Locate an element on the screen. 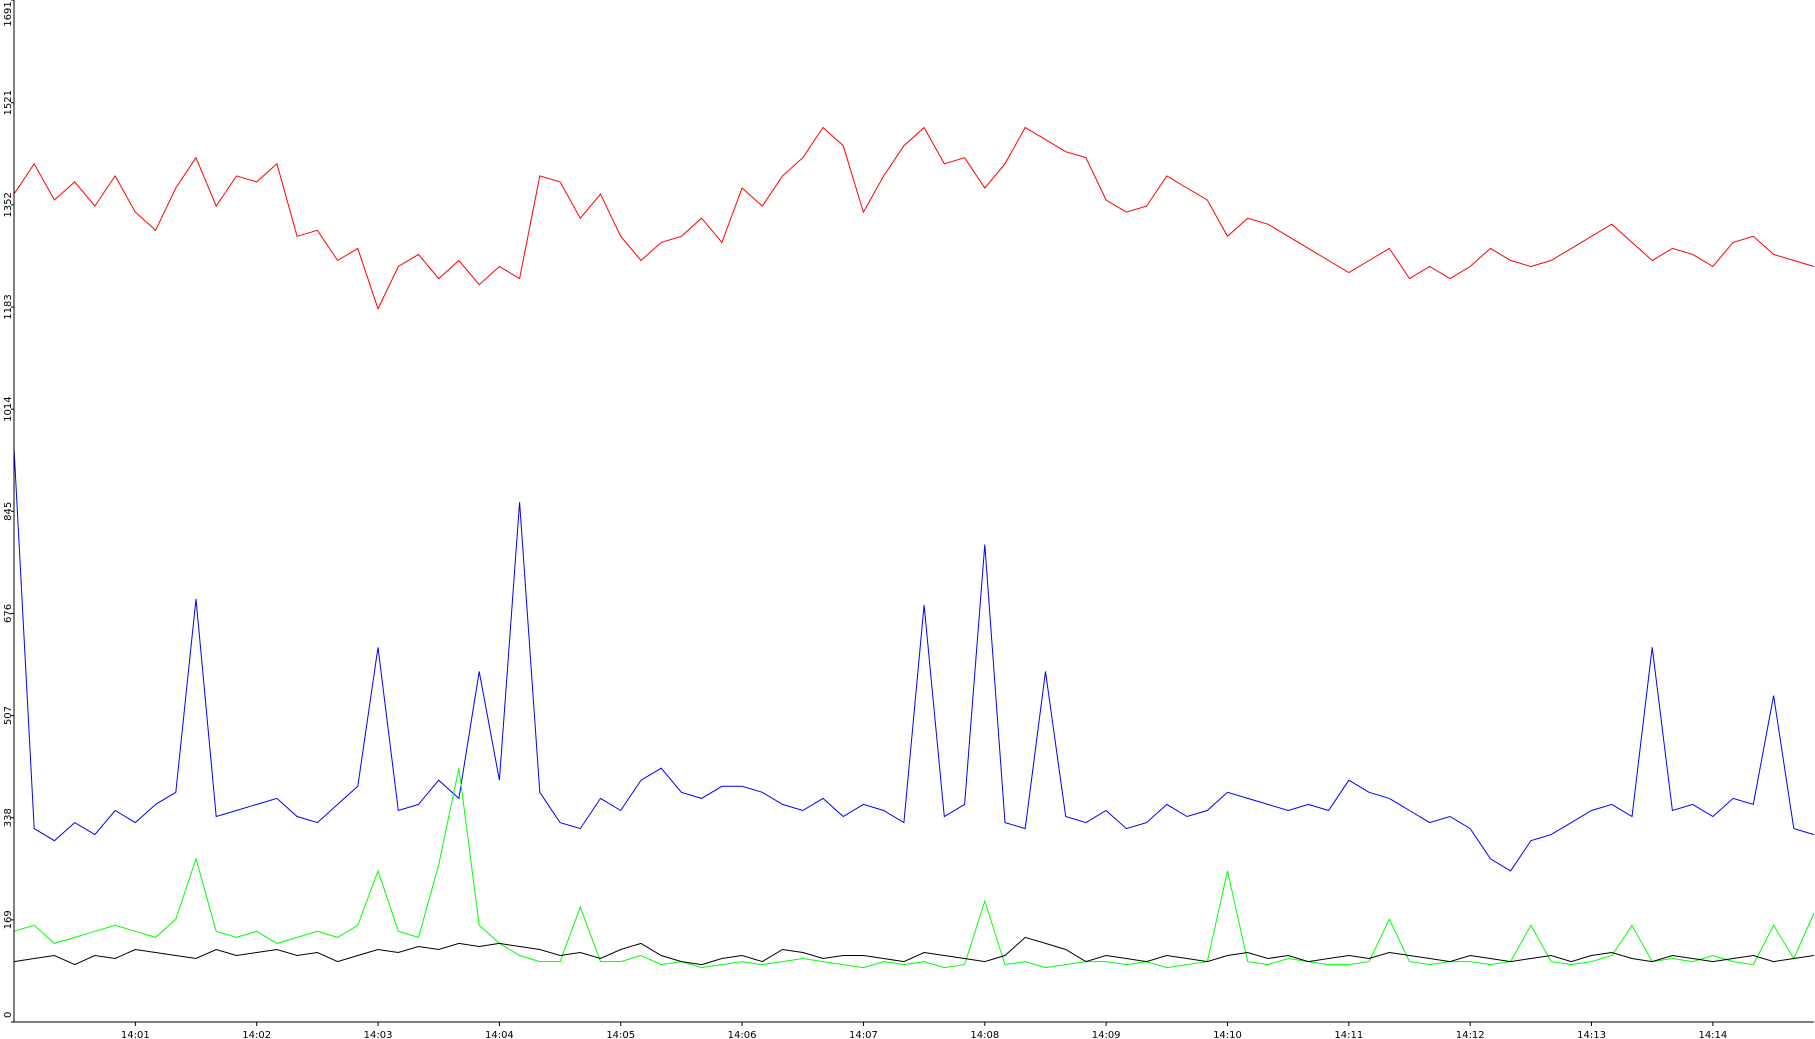 The image size is (1815, 1039). series-line is located at coordinates (914, 951).